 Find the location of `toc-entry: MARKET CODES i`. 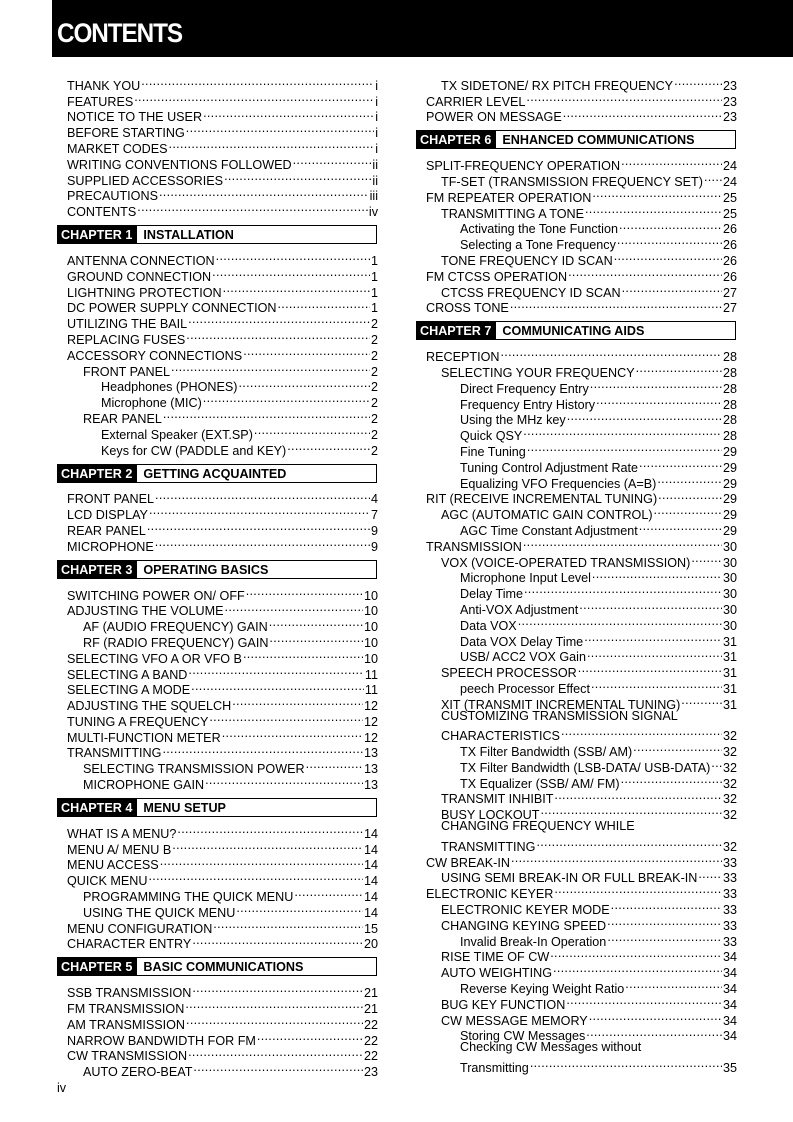

toc-entry: MARKET CODES i is located at coordinates (222, 146).